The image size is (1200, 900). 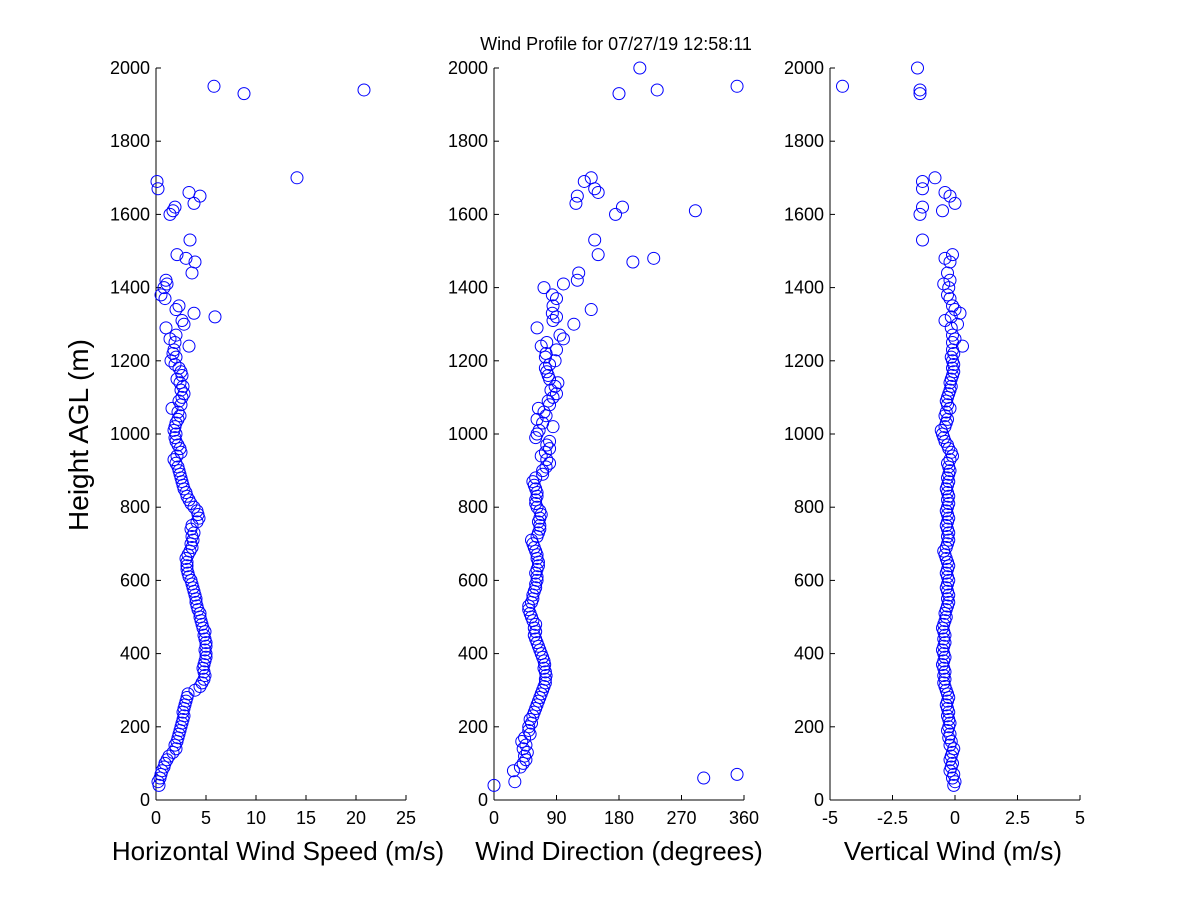 What do you see at coordinates (955, 818) in the screenshot?
I see `vertical-x-tick-label: 0` at bounding box center [955, 818].